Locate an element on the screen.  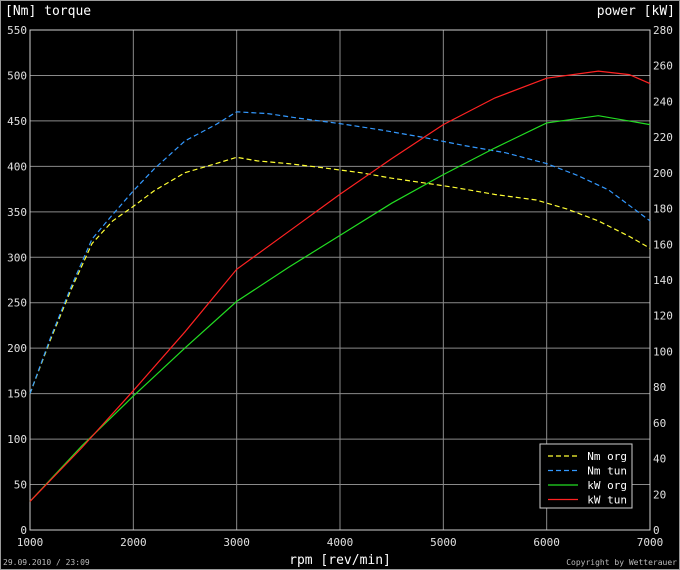
x-tick-label: 5000 is located at coordinates (443, 542).